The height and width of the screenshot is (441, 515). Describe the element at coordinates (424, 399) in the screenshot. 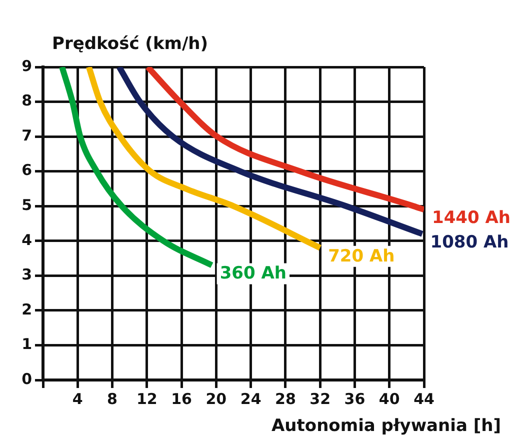

I see `x-tick-label: 44` at that location.